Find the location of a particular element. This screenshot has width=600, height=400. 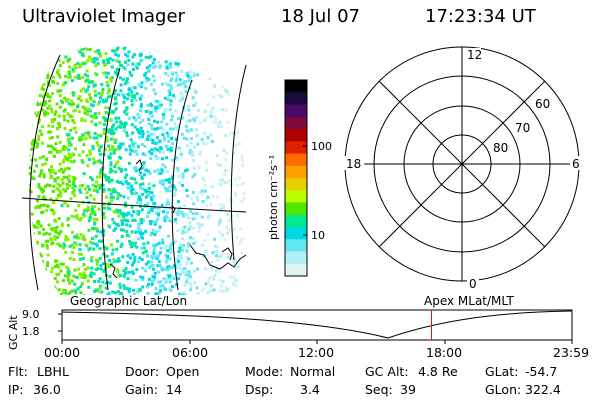

mlt-label-6: 6 is located at coordinates (576, 164).